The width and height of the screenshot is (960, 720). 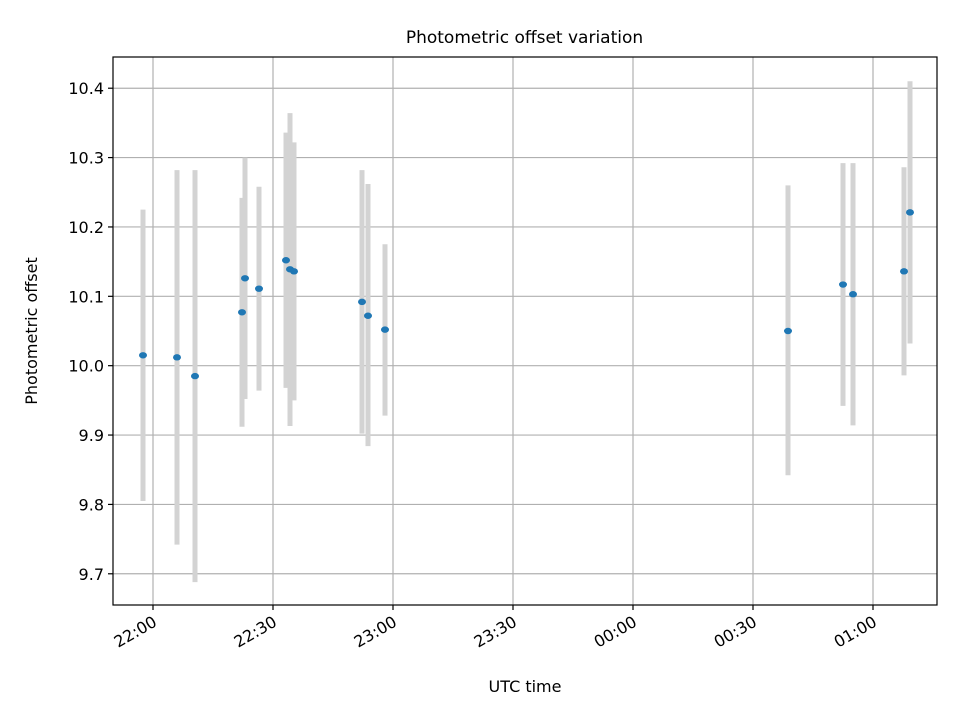 What do you see at coordinates (86, 296) in the screenshot?
I see `y-tick-label: 10.1` at bounding box center [86, 296].